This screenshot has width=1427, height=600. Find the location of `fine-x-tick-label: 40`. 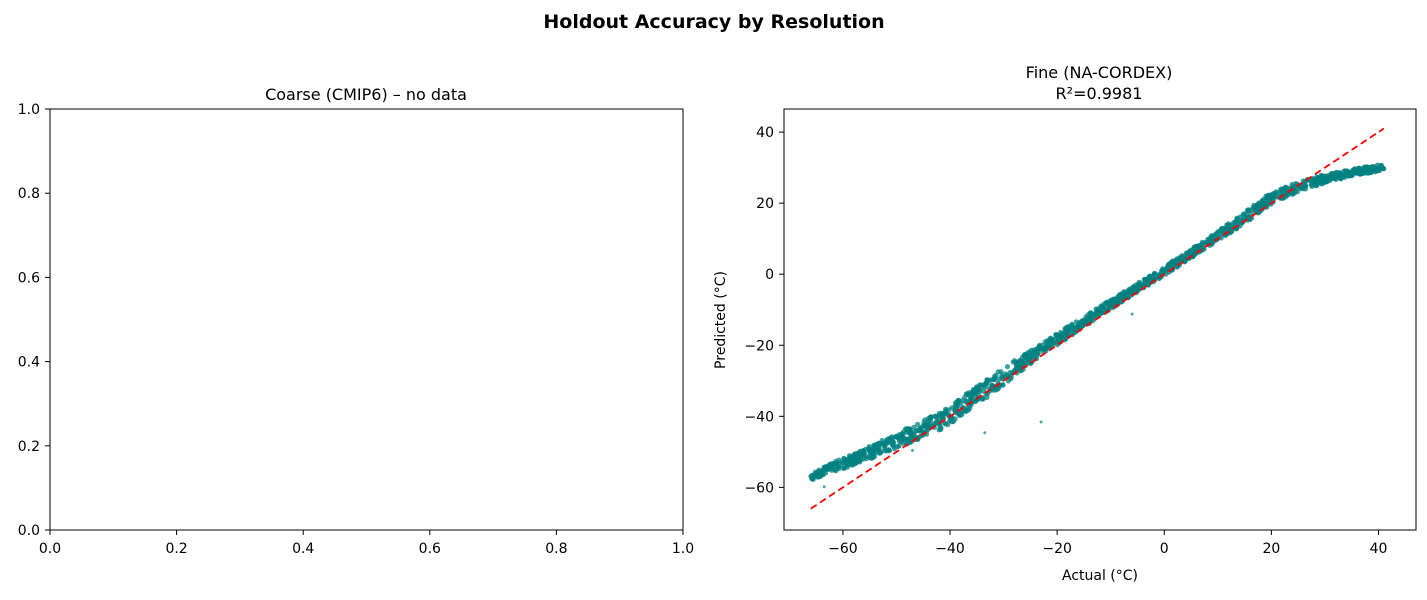

fine-x-tick-label: 40 is located at coordinates (1379, 549).